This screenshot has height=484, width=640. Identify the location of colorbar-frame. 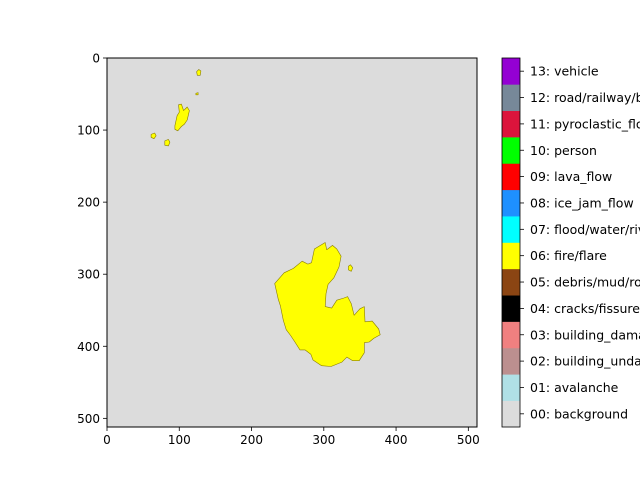
(511, 242).